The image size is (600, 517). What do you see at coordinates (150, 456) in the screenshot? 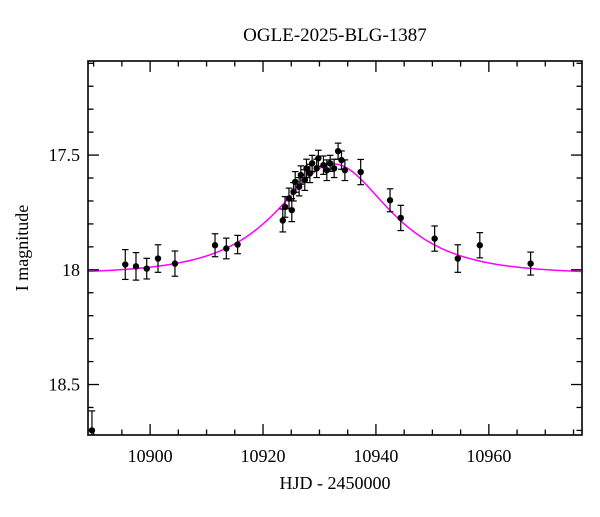
I see `x-tick-label: 10900` at bounding box center [150, 456].